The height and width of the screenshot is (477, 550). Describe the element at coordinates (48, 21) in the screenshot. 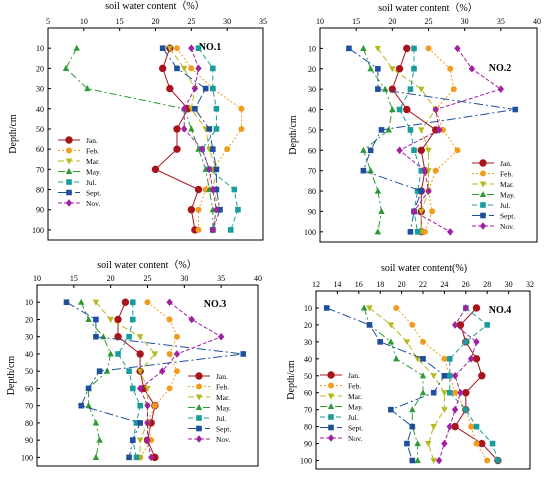

I see `x-tick-label: 5` at that location.